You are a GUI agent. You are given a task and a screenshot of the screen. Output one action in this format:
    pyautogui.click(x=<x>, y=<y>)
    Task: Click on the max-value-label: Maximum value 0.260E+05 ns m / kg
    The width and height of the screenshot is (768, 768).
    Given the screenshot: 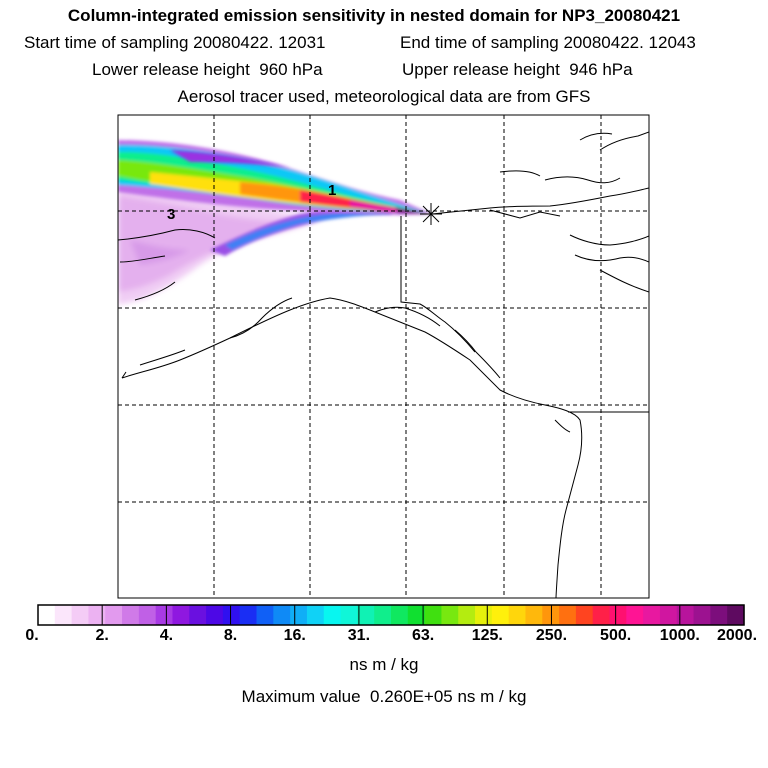 What is the action you would take?
    pyautogui.click(x=384, y=696)
    